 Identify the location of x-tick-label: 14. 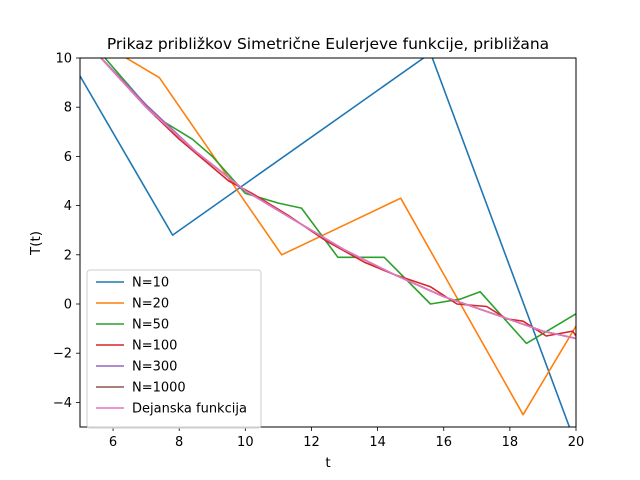
(377, 442).